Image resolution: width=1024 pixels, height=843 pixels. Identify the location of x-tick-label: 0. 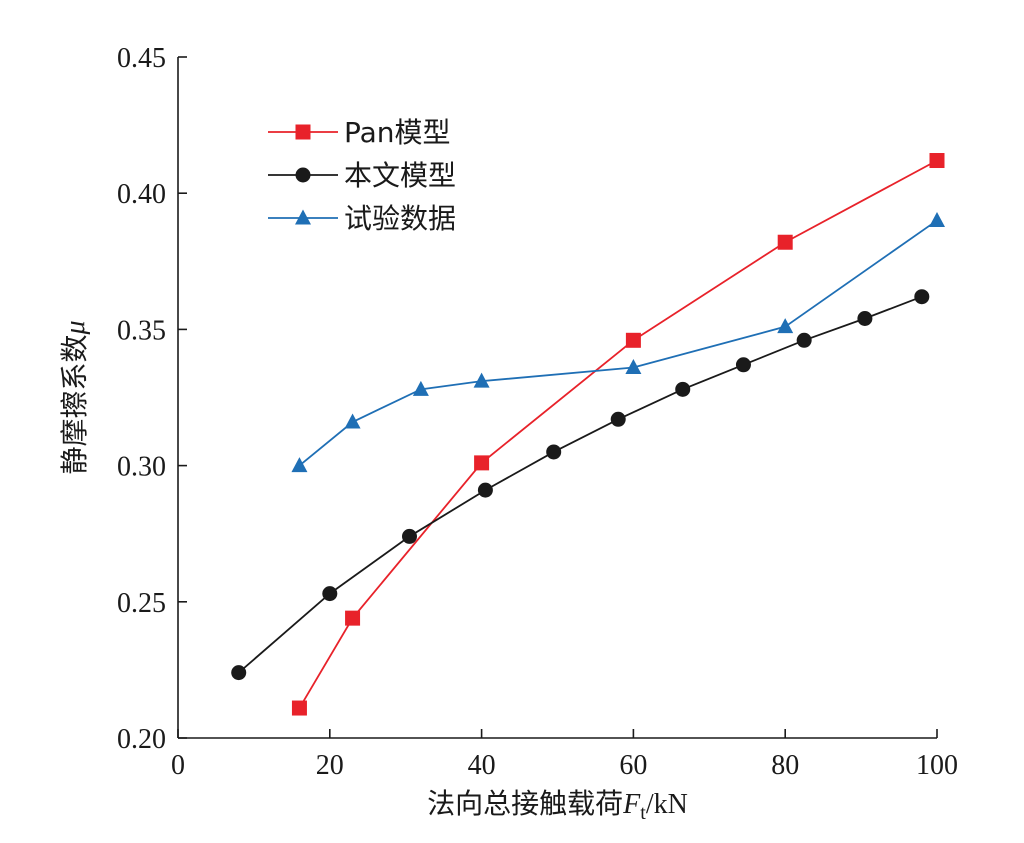
(178, 765).